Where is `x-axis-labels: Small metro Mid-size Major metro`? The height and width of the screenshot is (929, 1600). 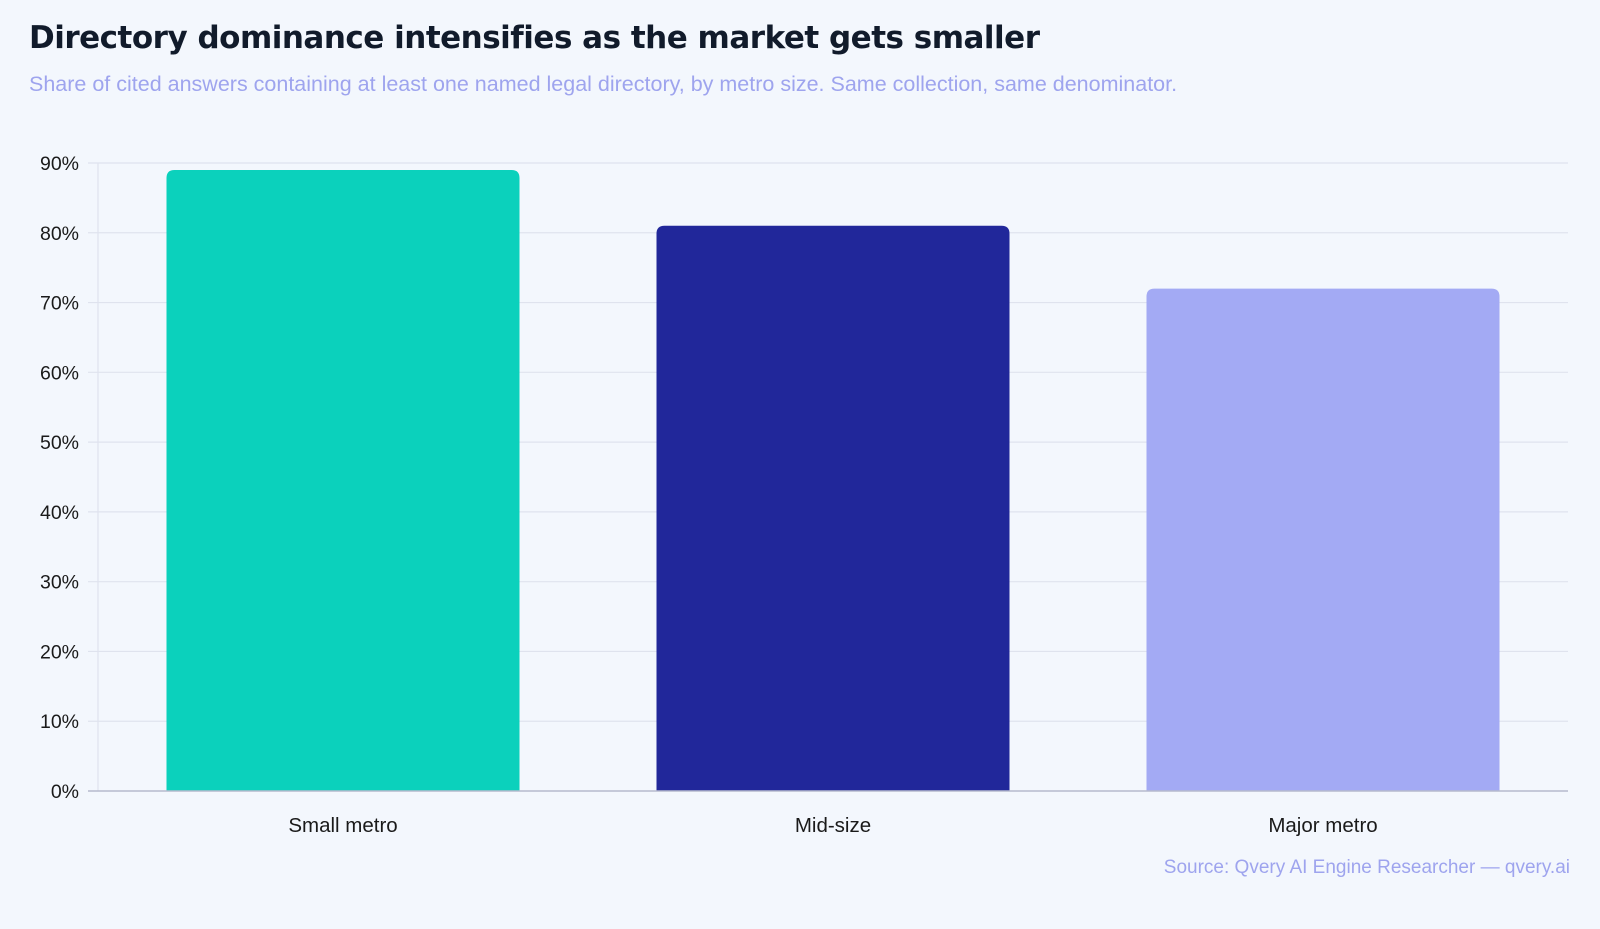 x-axis-labels: Small metro Mid-size Major metro is located at coordinates (832, 825).